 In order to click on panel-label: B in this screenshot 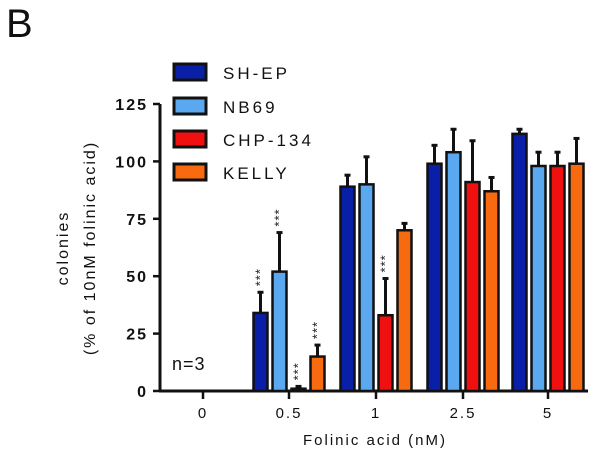, I will do `click(19, 24)`.